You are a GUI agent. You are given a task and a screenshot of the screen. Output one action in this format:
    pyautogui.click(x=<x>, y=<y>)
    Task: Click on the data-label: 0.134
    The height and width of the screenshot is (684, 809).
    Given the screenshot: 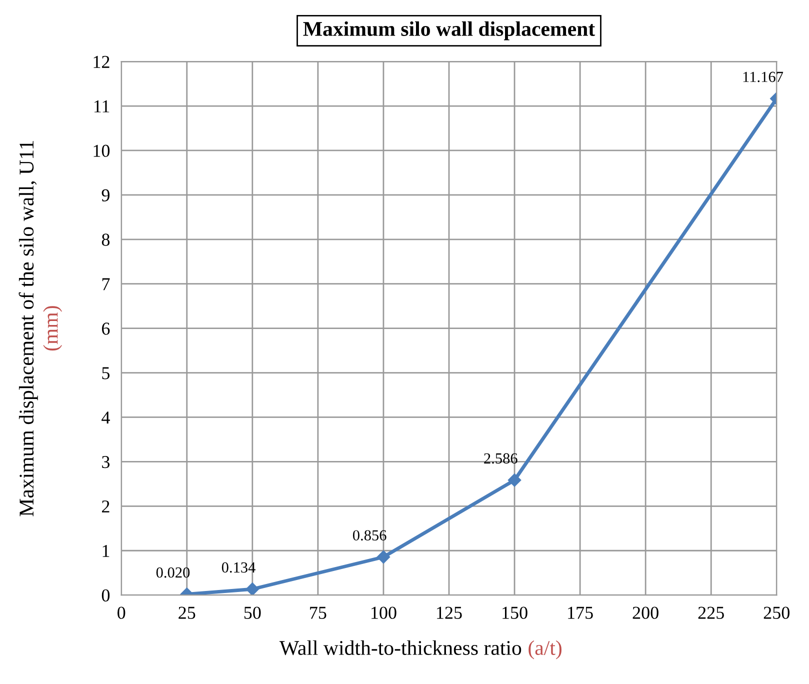 What is the action you would take?
    pyautogui.click(x=239, y=567)
    